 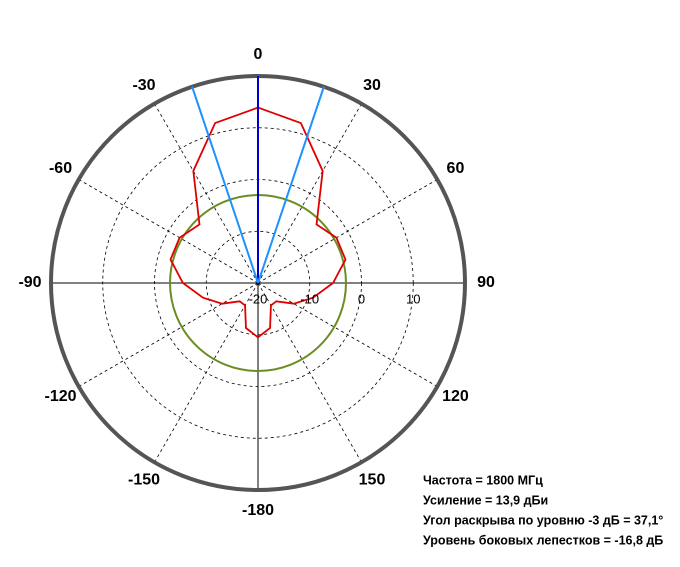 I want to click on angle-label: 30, so click(x=372, y=85).